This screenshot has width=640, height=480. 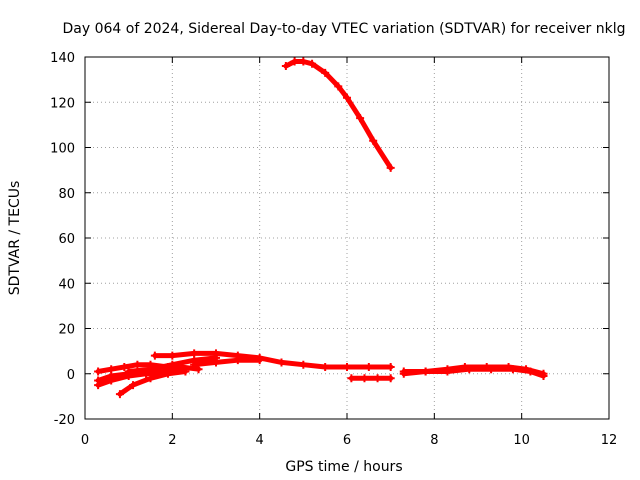 What do you see at coordinates (66, 239) in the screenshot?
I see `y-tick-label: 60` at bounding box center [66, 239].